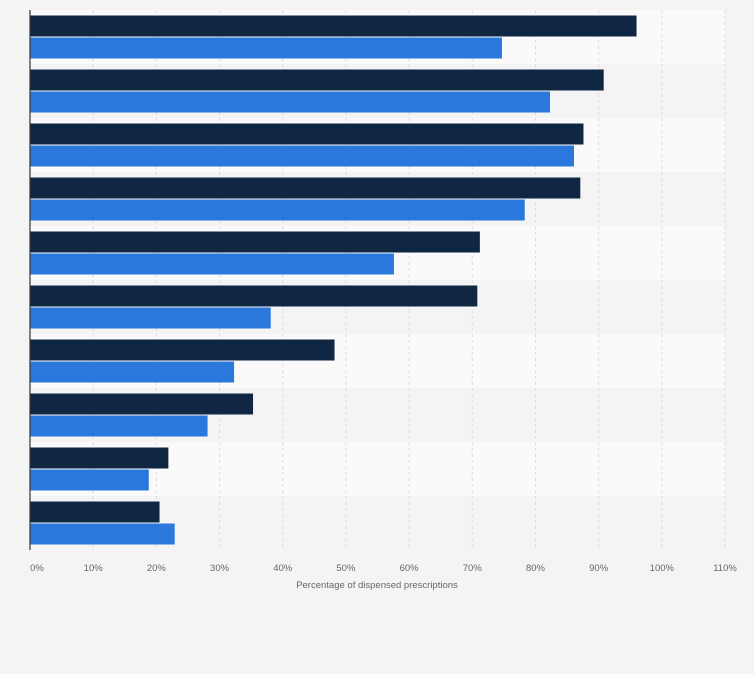 This screenshot has width=754, height=674. What do you see at coordinates (473, 568) in the screenshot?
I see `x-tick-label: 70%` at bounding box center [473, 568].